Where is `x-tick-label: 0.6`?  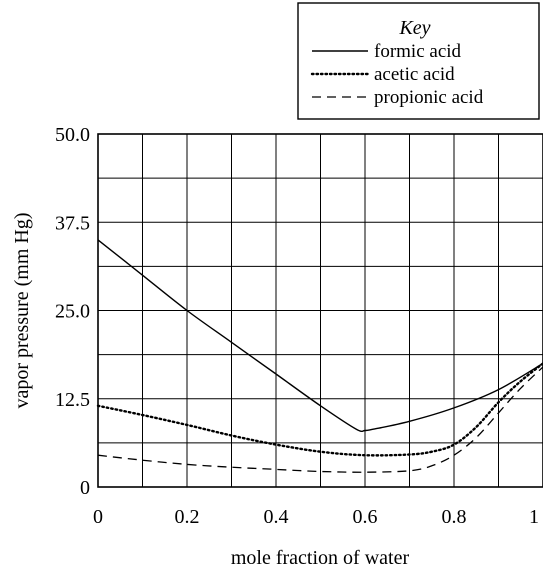
x-tick-label: 0.6 is located at coordinates (365, 517).